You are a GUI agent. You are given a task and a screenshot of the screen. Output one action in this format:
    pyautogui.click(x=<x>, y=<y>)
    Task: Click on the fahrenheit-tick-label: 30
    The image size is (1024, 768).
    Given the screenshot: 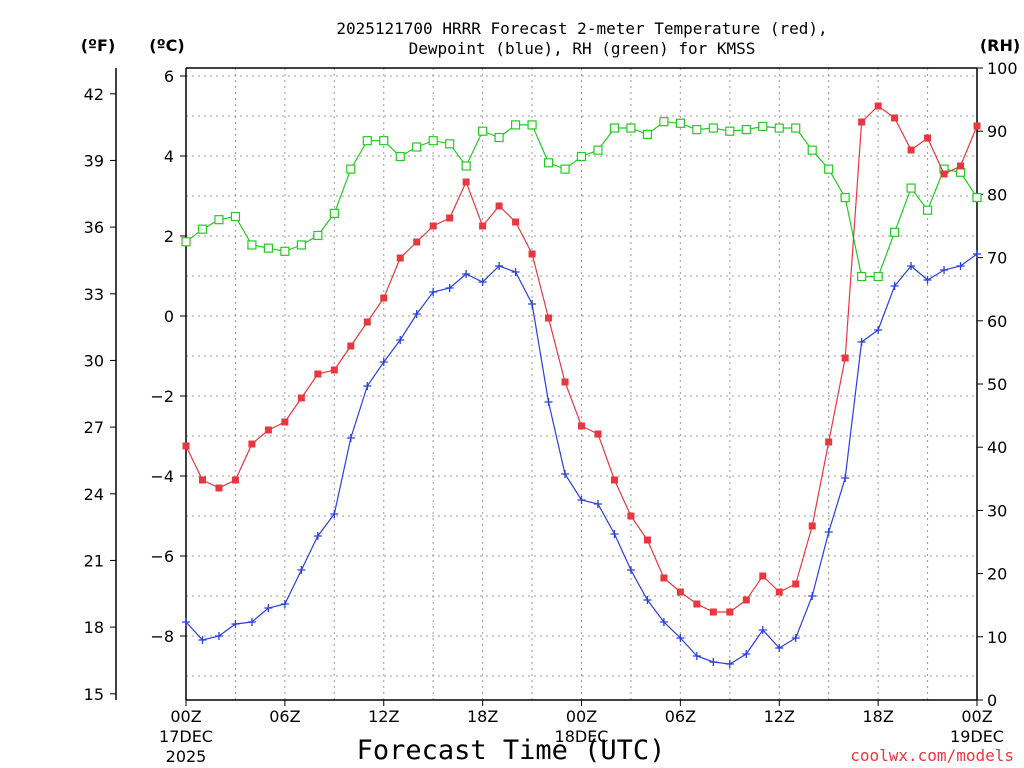 What is the action you would take?
    pyautogui.click(x=94, y=360)
    